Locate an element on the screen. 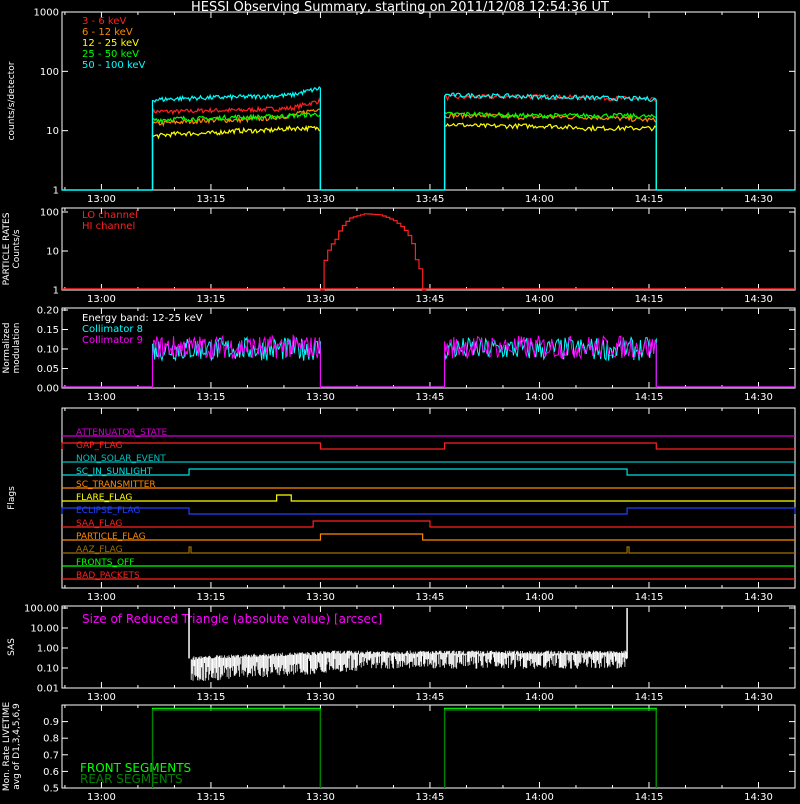 The image size is (800, 804). flag-label: GAP_FLAG is located at coordinates (99, 446).